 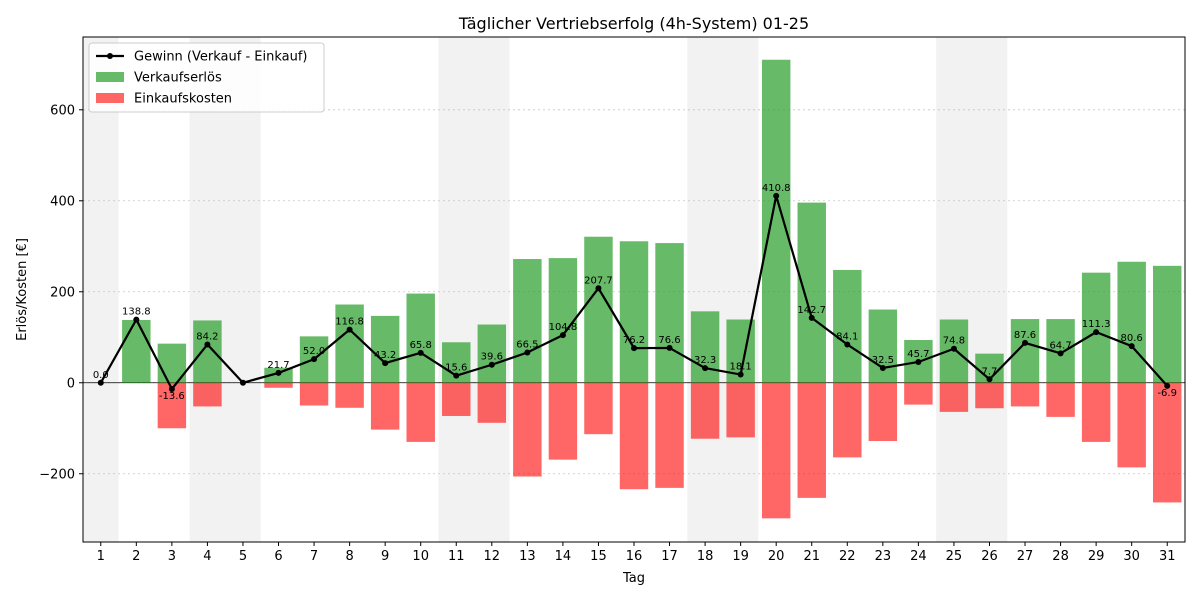 What do you see at coordinates (527, 345) in the screenshot?
I see `profit-label-13: 66.5` at bounding box center [527, 345].